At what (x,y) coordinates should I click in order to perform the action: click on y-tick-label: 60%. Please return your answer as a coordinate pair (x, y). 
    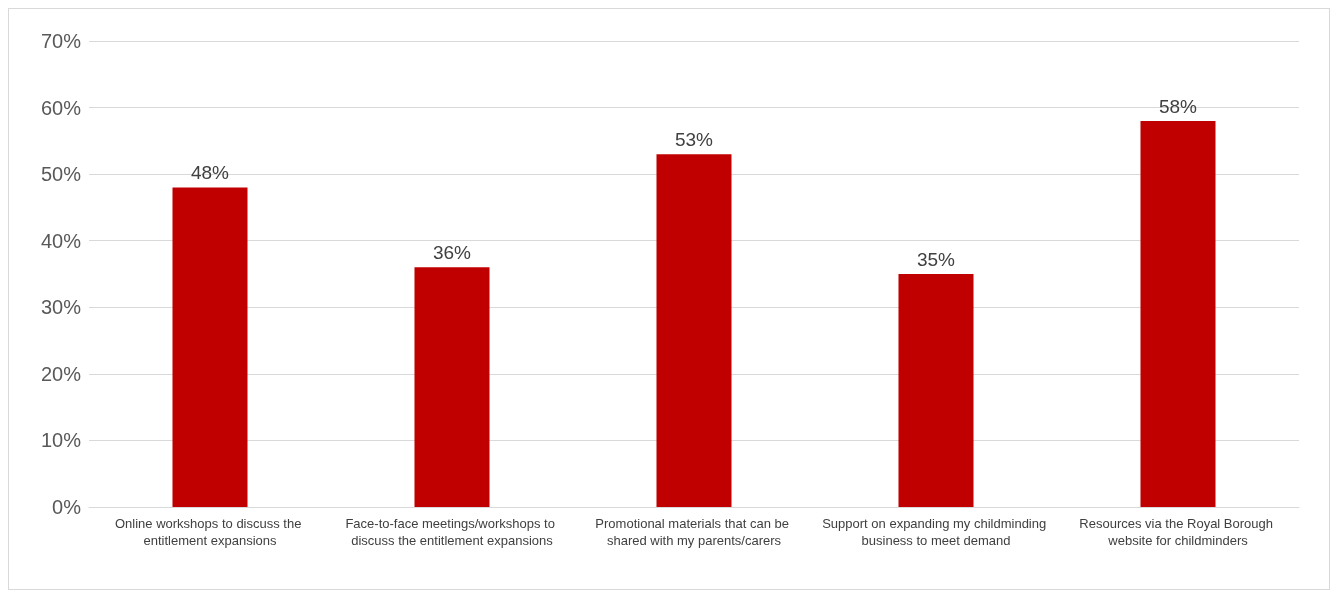
    Looking at the image, I should click on (61, 107).